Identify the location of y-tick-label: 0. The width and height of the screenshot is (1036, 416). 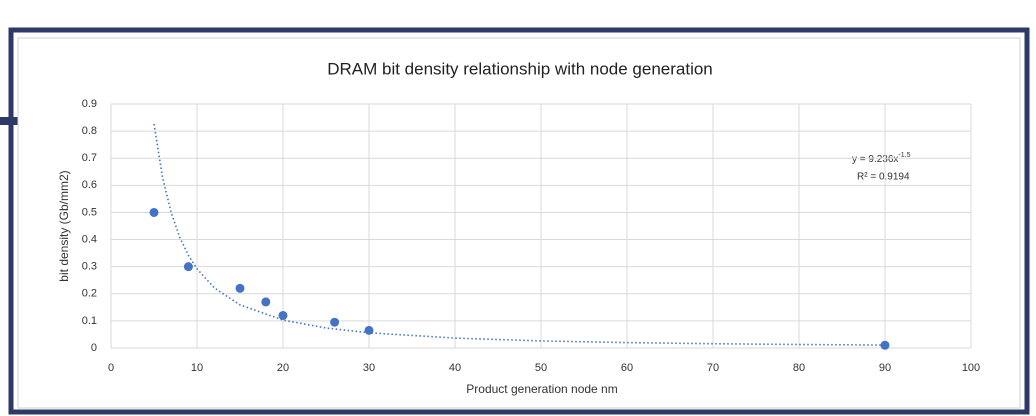
(94, 348).